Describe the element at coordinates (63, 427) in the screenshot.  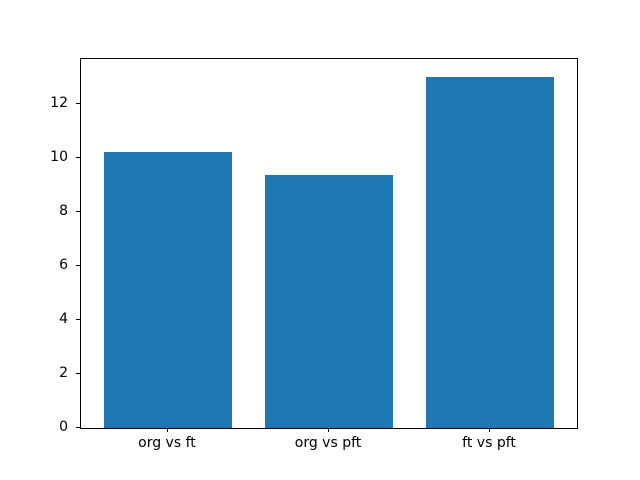
I see `y-tick-label: 0` at that location.